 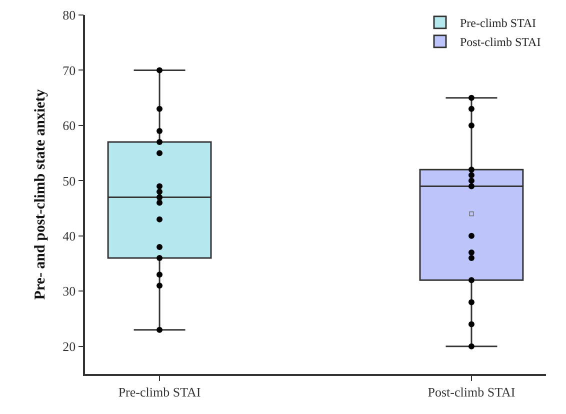 What do you see at coordinates (40, 194) in the screenshot?
I see `y-axis-title: Pre- and post-climb state anxiety` at bounding box center [40, 194].